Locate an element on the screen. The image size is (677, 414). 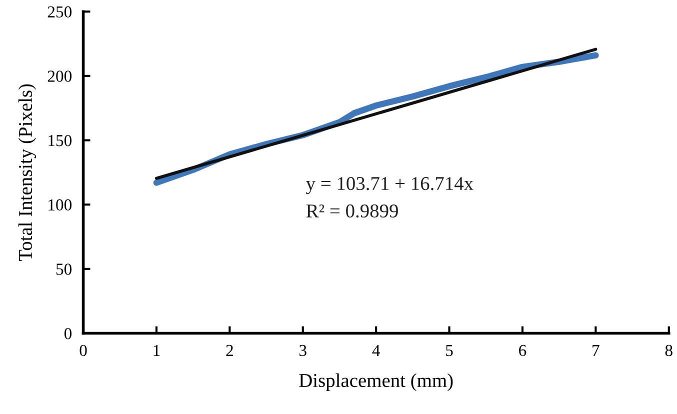
annotation: R² = 0.9899 is located at coordinates (352, 211).